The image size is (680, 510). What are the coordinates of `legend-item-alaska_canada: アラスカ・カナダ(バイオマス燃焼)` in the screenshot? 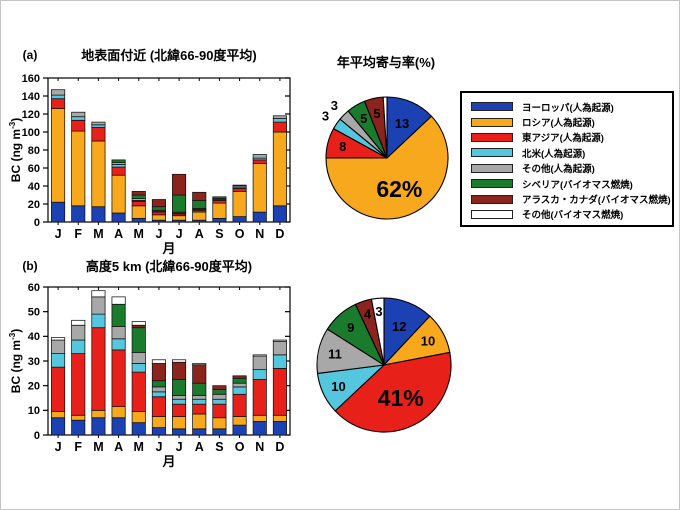 It's located at (567, 198).